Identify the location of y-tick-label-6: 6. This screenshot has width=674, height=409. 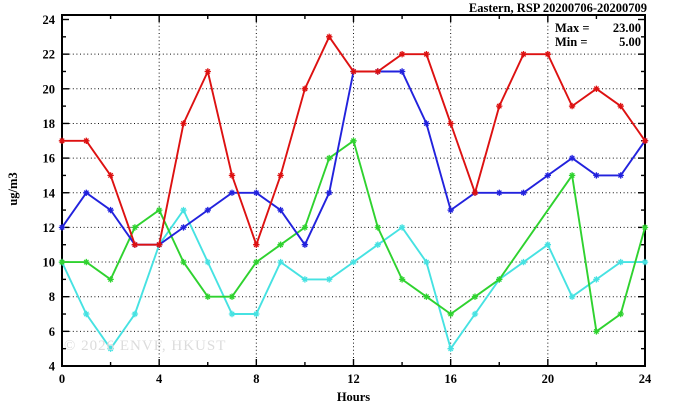
(52, 332).